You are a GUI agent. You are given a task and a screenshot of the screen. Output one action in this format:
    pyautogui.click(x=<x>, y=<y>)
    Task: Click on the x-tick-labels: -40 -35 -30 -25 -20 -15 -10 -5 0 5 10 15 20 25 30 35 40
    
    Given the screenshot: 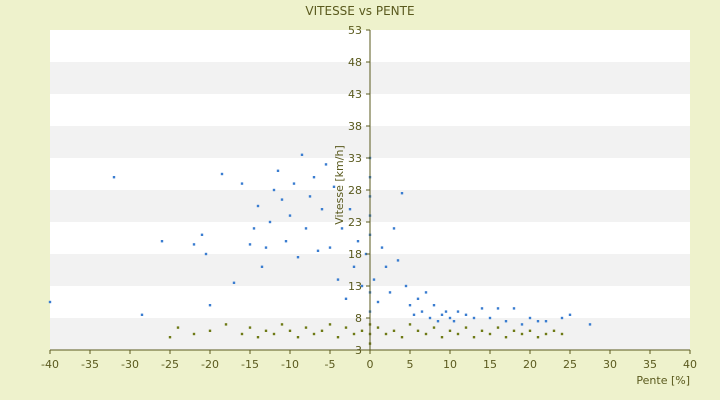 What is the action you would take?
    pyautogui.click(x=369, y=364)
    